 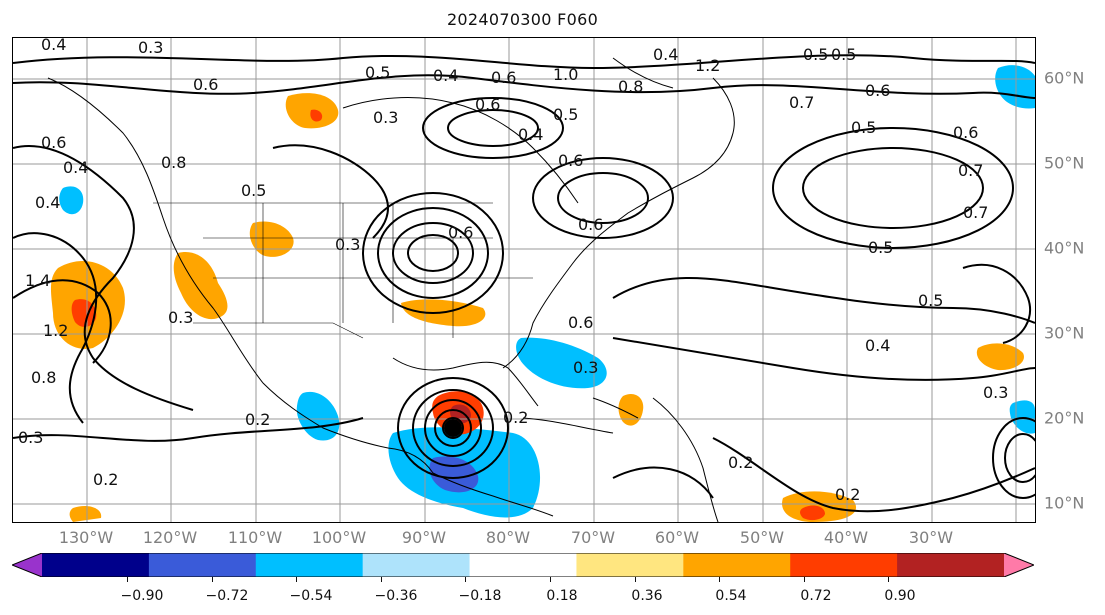 What do you see at coordinates (318, 416) in the screenshot?
I see `shading-blue-mexico` at bounding box center [318, 416].